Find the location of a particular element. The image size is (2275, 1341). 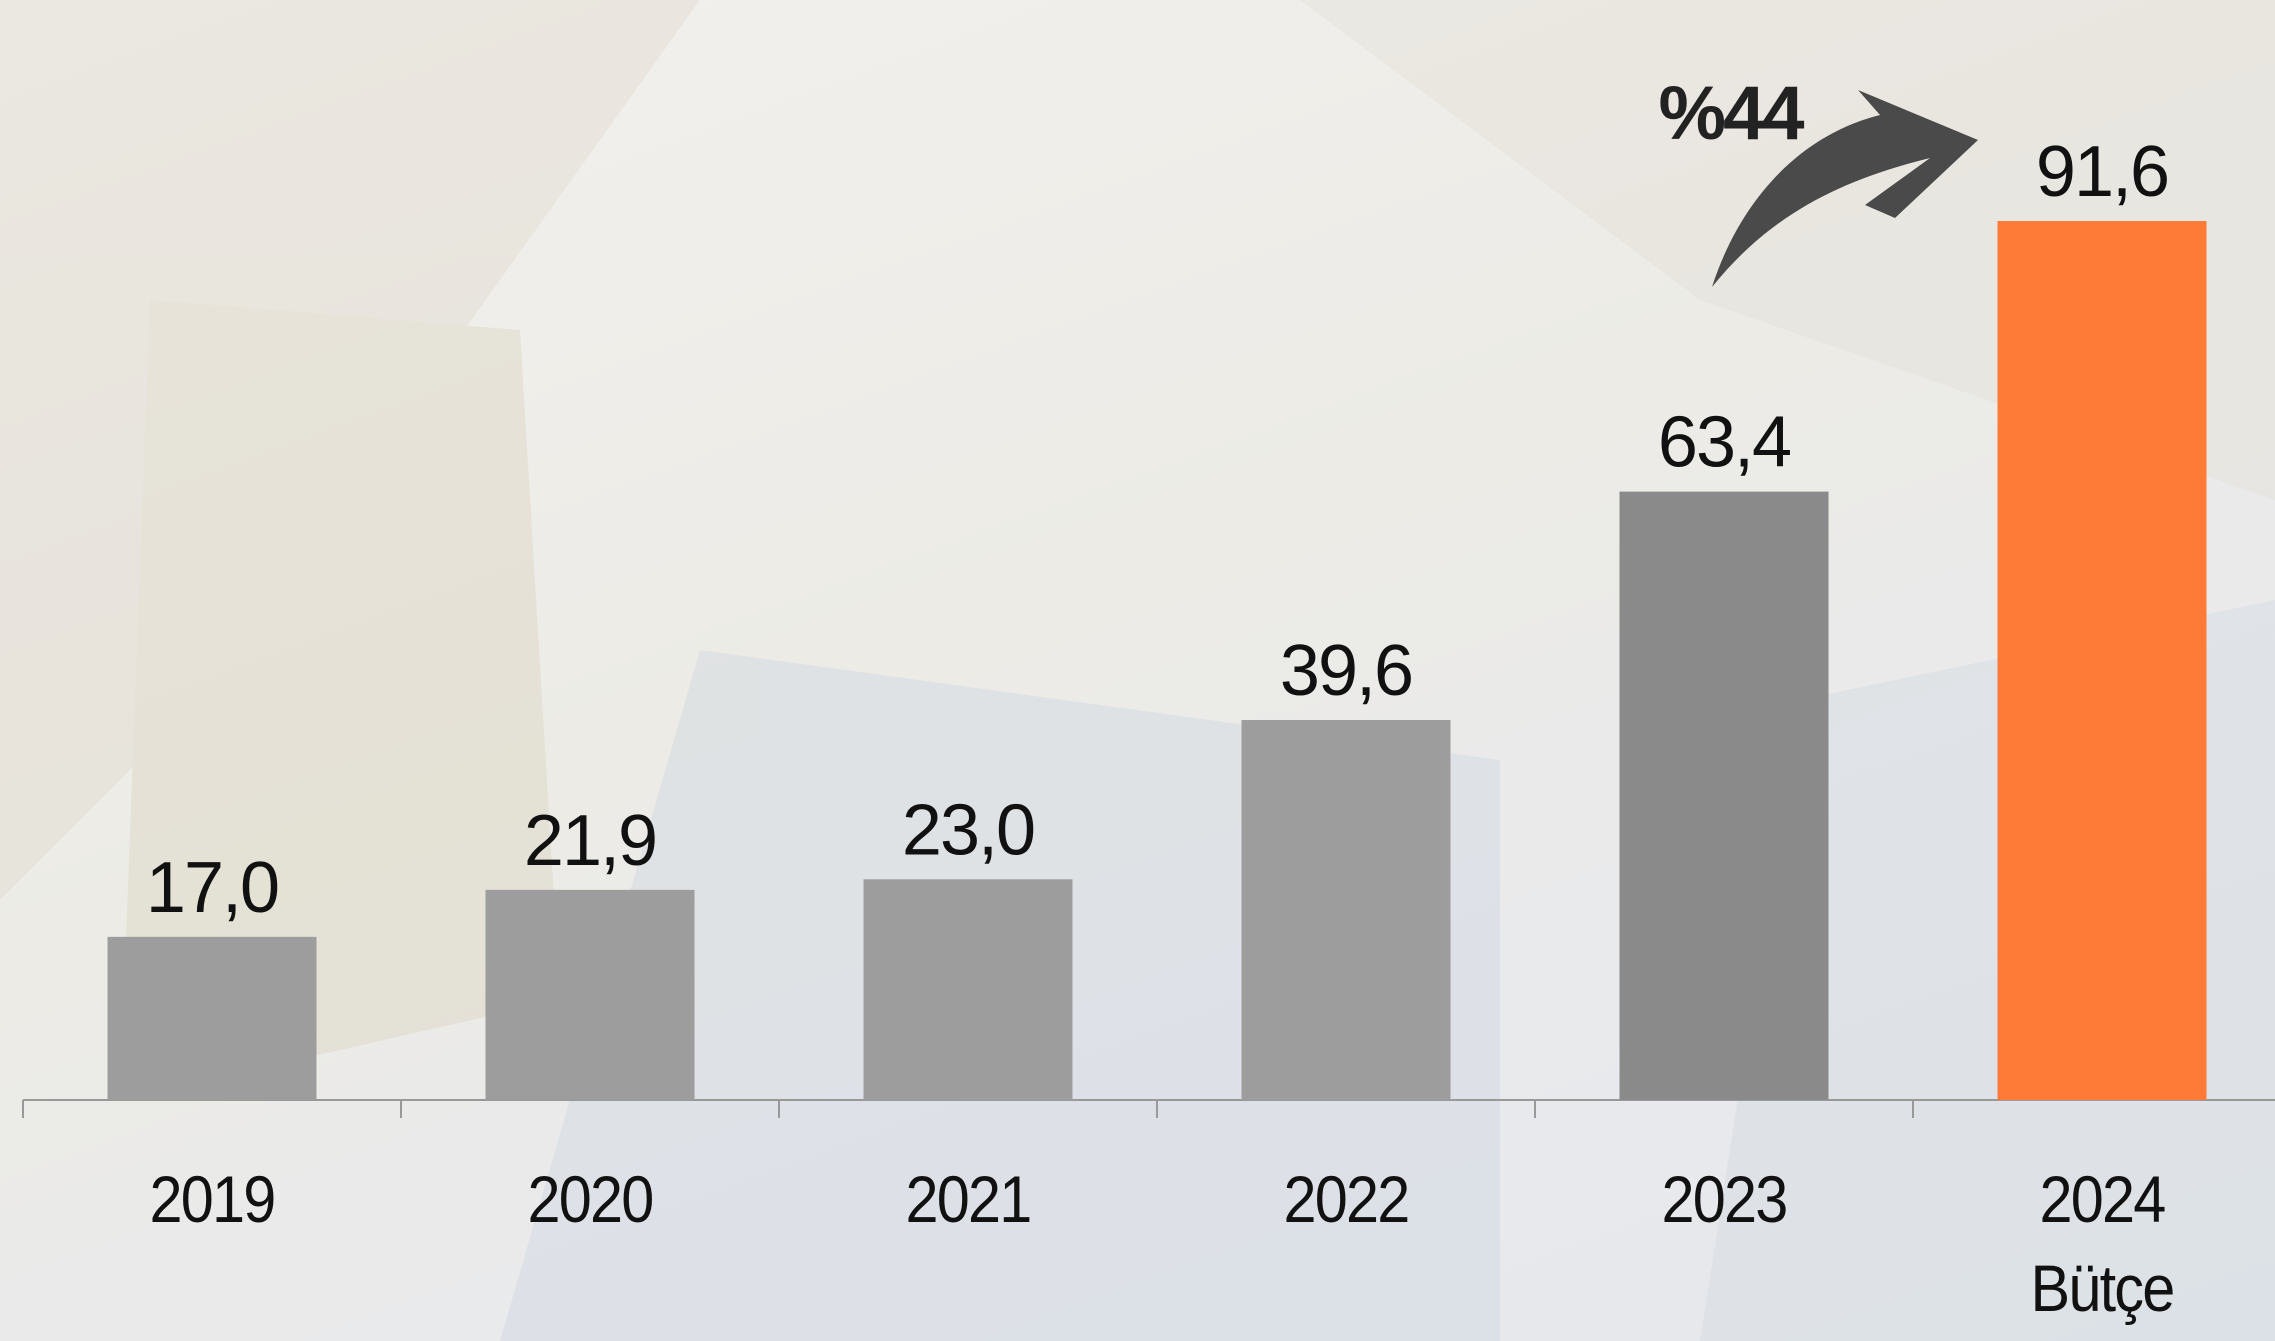

value-label: 91,6 is located at coordinates (2102, 172).